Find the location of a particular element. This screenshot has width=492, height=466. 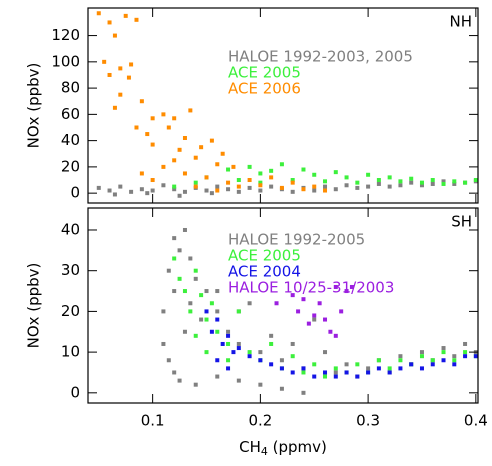

y-tick-label: 0 is located at coordinates (75, 193).